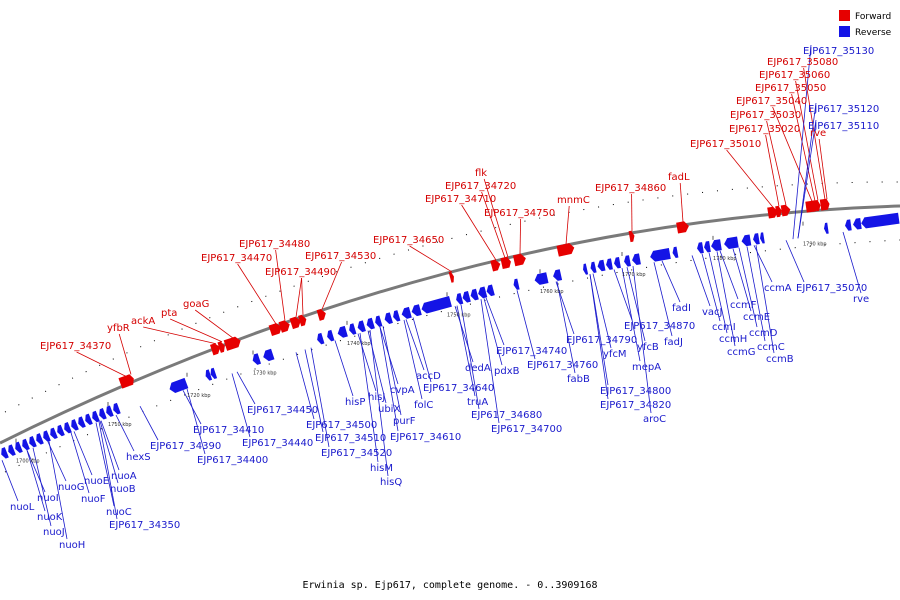 Image resolution: width=900 pixels, height=600 pixels. I want to click on gene-label-forward: fadL, so click(679, 177).